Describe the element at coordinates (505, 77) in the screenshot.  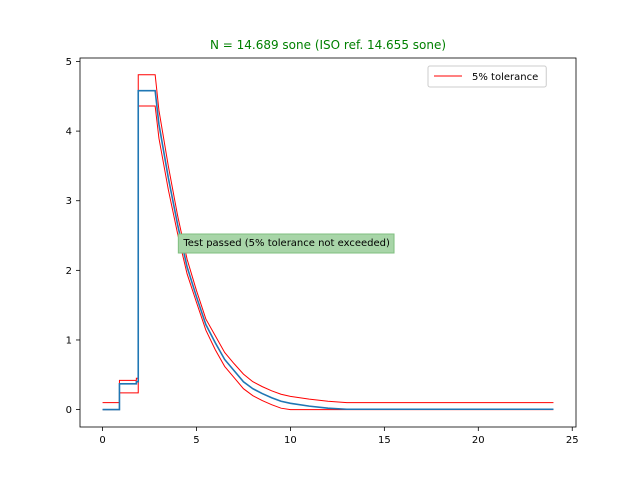
I see `legend-label: 5% tolerance` at that location.